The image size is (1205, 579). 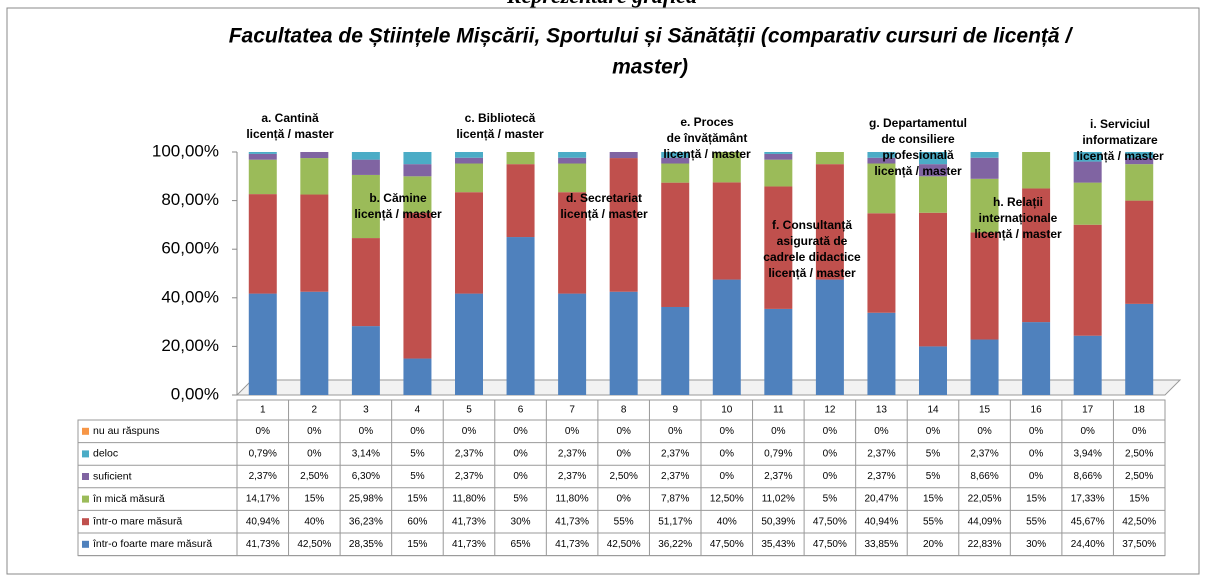 I want to click on table-value: 25,98%, so click(x=366, y=499).